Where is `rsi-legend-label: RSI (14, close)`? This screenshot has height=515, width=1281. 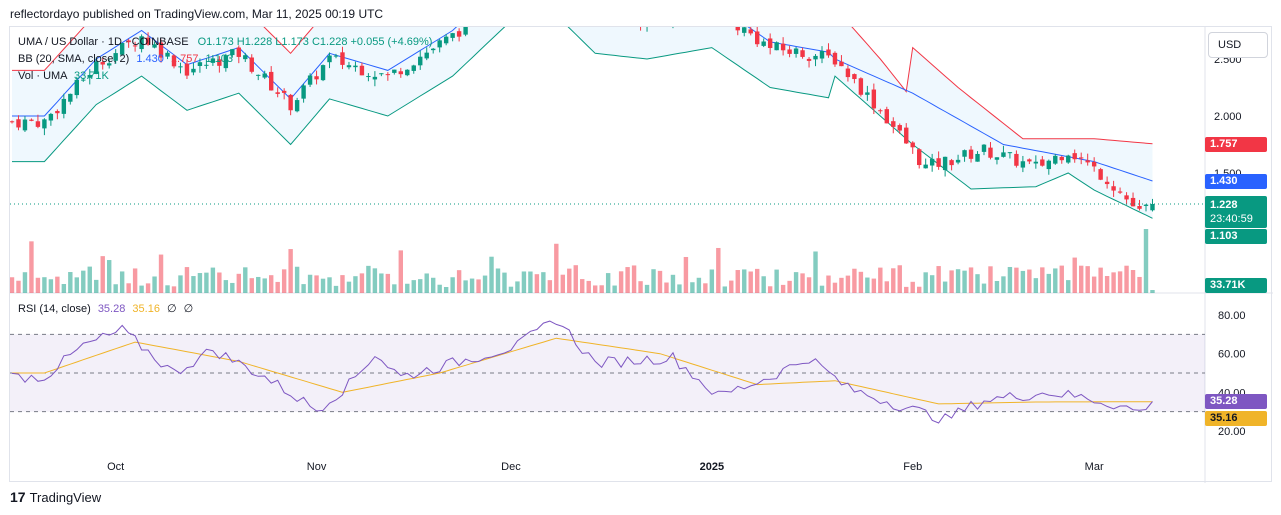 rsi-legend-label: RSI (14, close) is located at coordinates (54, 309).